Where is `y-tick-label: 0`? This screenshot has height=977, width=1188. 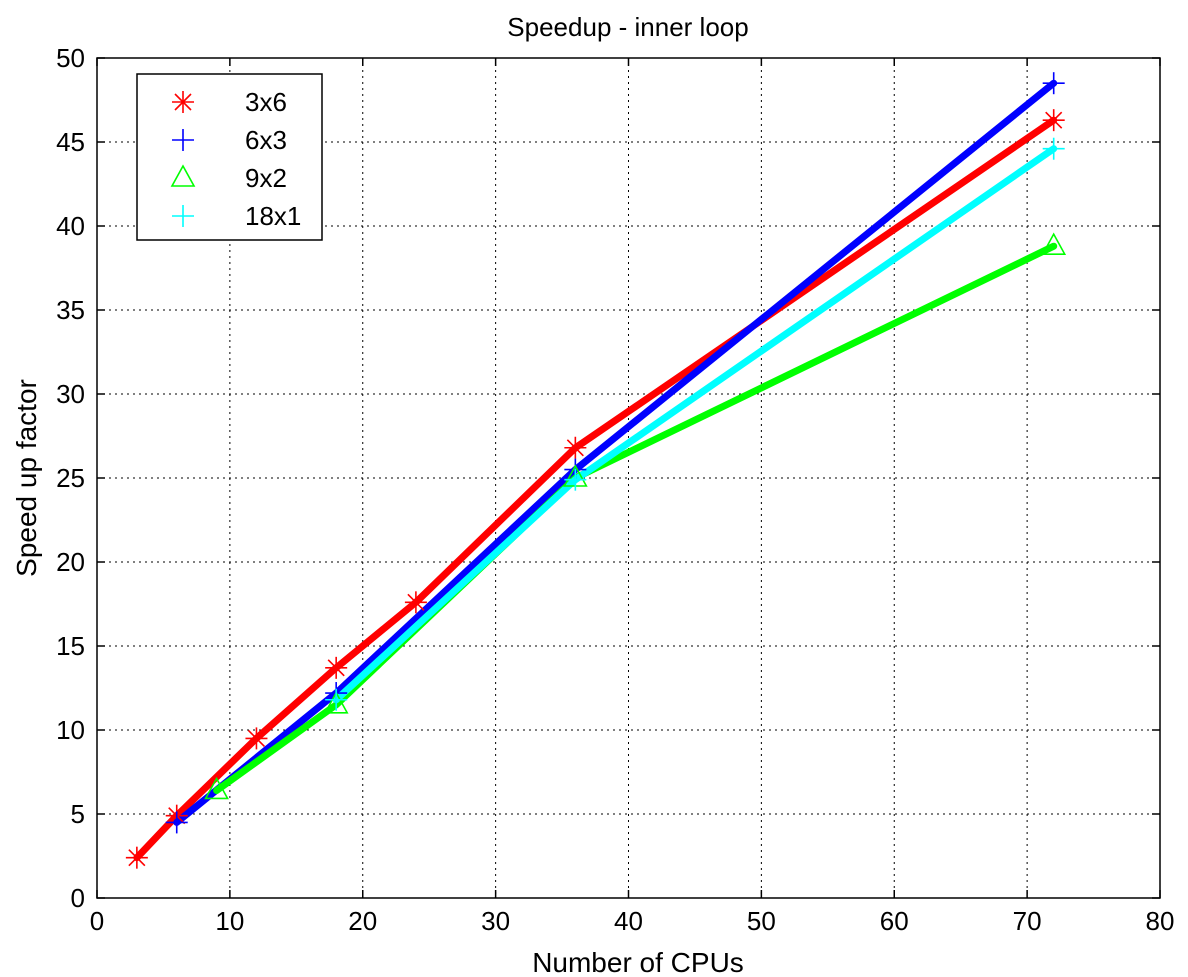
y-tick-label: 0 is located at coordinates (78, 898).